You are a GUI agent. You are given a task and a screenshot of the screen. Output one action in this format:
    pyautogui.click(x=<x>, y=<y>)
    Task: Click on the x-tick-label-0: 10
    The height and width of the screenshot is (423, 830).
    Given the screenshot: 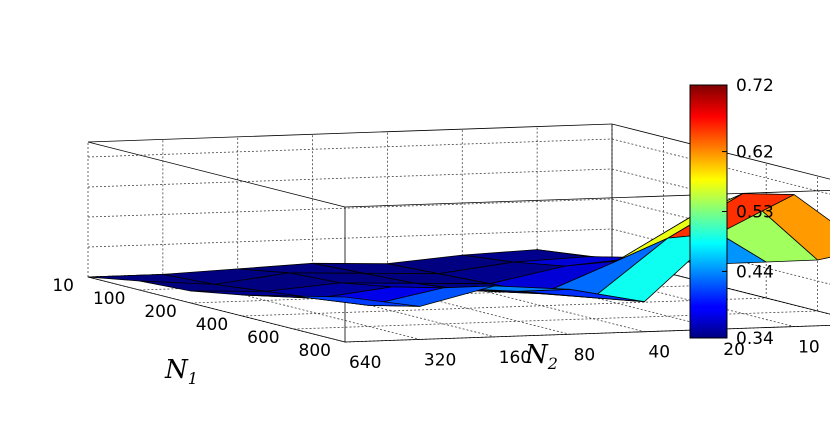 What is the action you would take?
    pyautogui.click(x=63, y=286)
    